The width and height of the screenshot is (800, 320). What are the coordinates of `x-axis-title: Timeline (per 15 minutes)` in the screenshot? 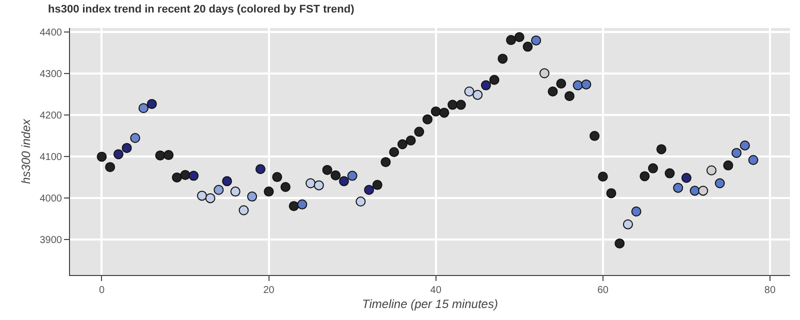 It's located at (430, 303).